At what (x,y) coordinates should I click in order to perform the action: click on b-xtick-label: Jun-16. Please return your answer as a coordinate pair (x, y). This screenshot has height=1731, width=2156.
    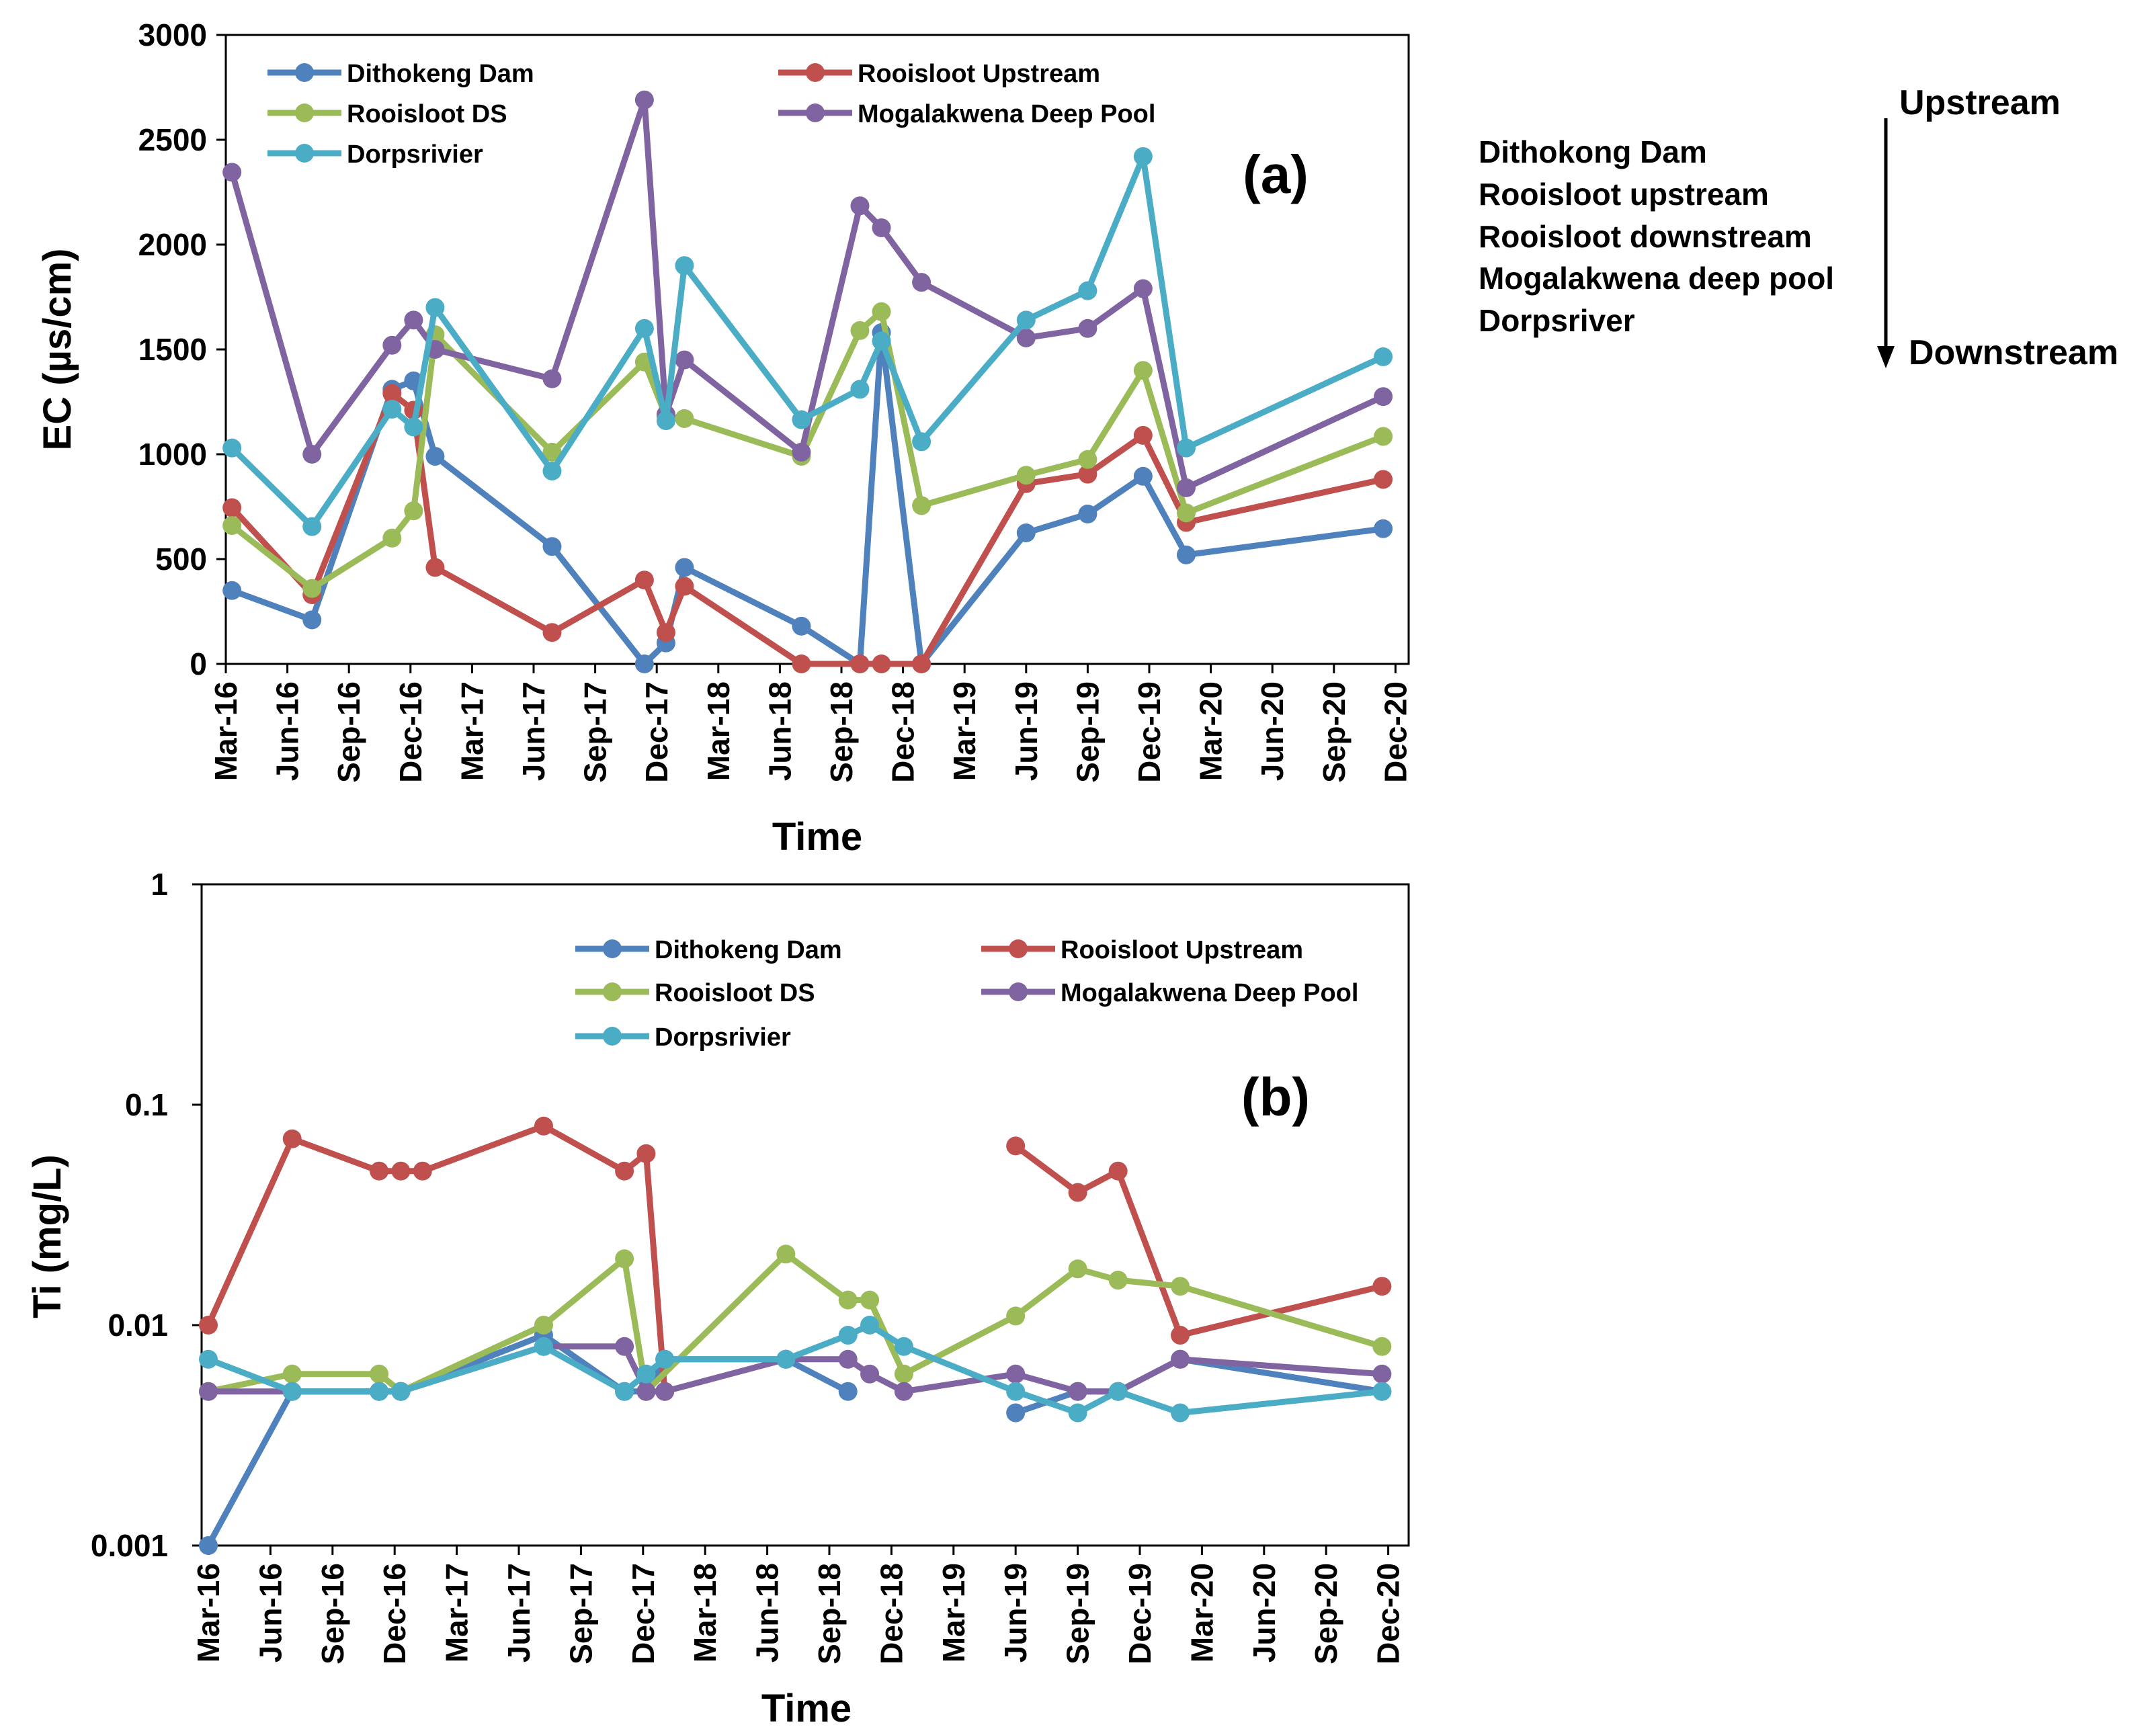
    Looking at the image, I should click on (270, 1612).